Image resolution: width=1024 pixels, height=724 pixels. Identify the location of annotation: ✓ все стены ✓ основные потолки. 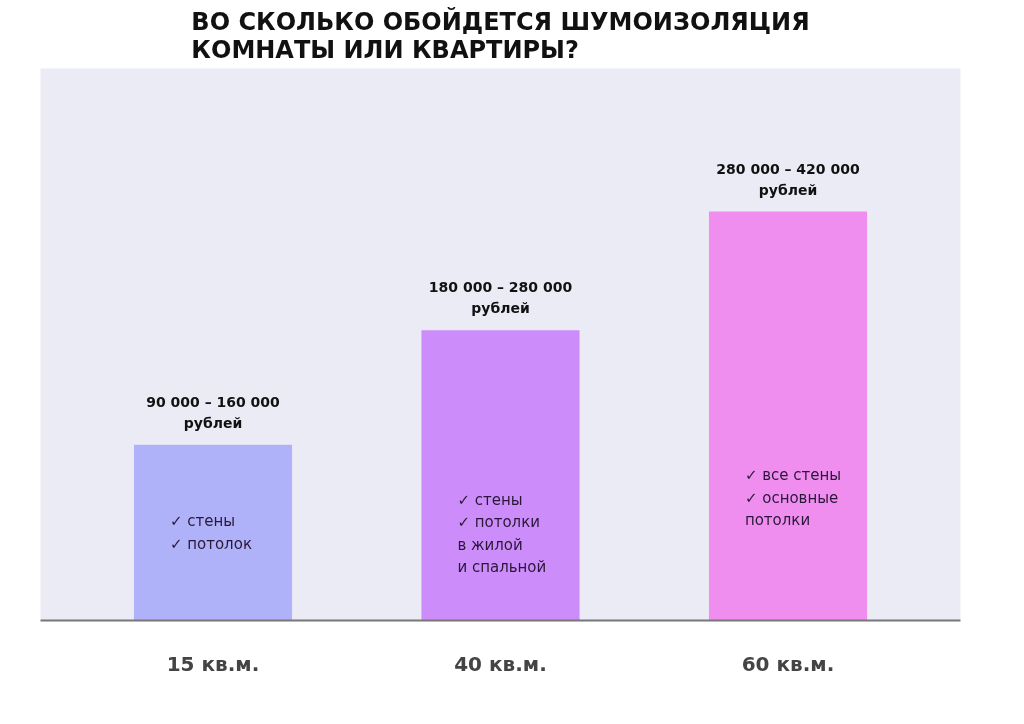
(793, 498).